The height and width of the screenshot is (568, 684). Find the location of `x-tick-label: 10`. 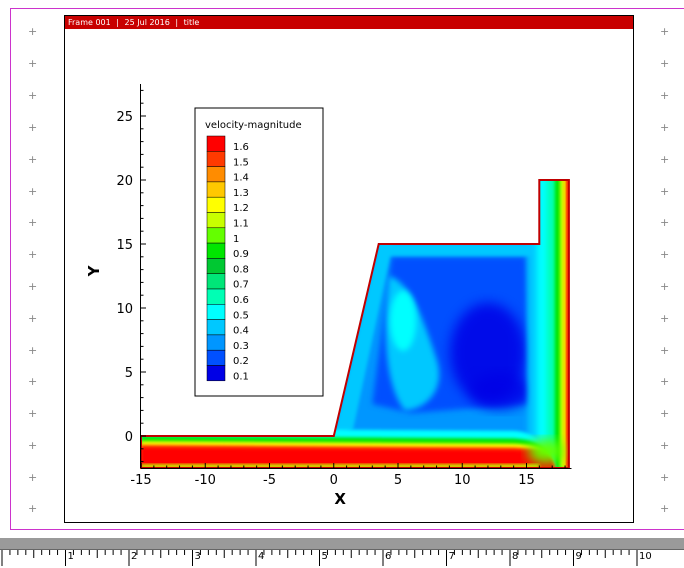

x-tick-label: 10 is located at coordinates (462, 480).